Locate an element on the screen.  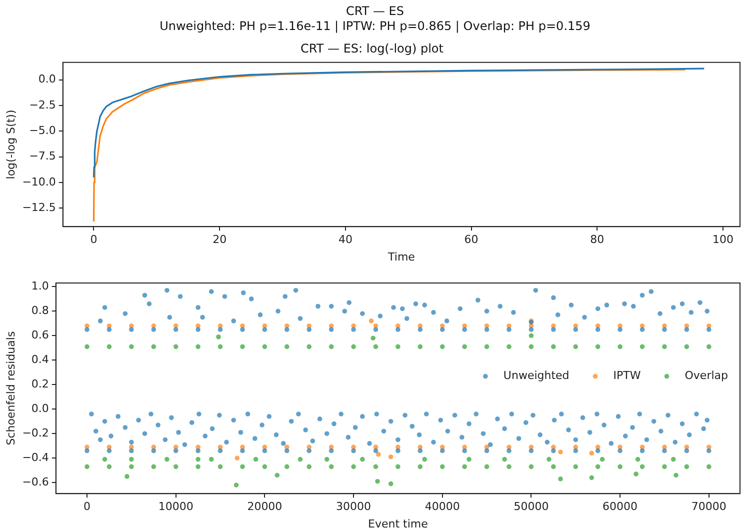
x-tick-label: 60000 is located at coordinates (620, 507).